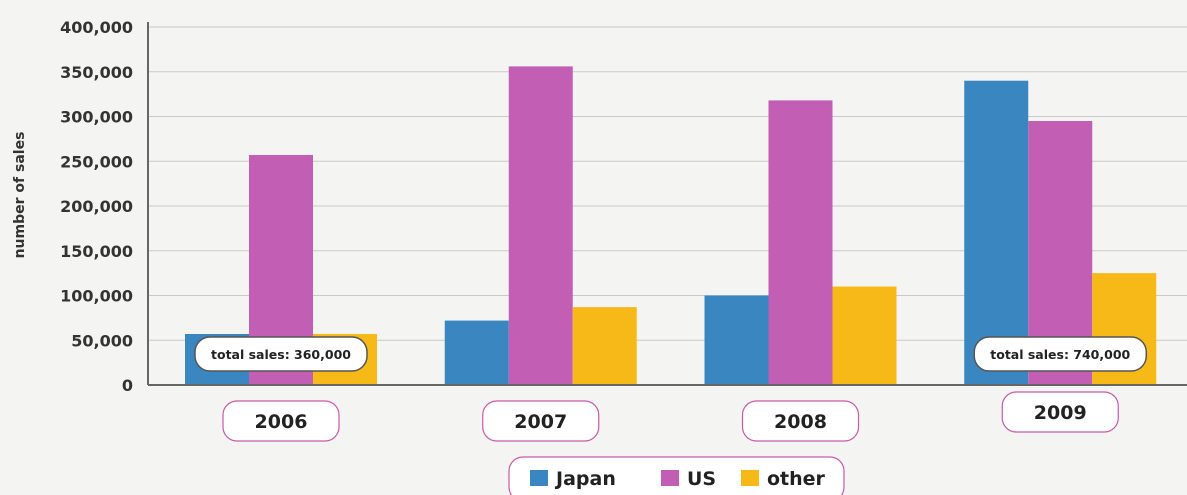 The image size is (1187, 495). Describe the element at coordinates (96, 296) in the screenshot. I see `y-tick-label: 100,000` at that location.